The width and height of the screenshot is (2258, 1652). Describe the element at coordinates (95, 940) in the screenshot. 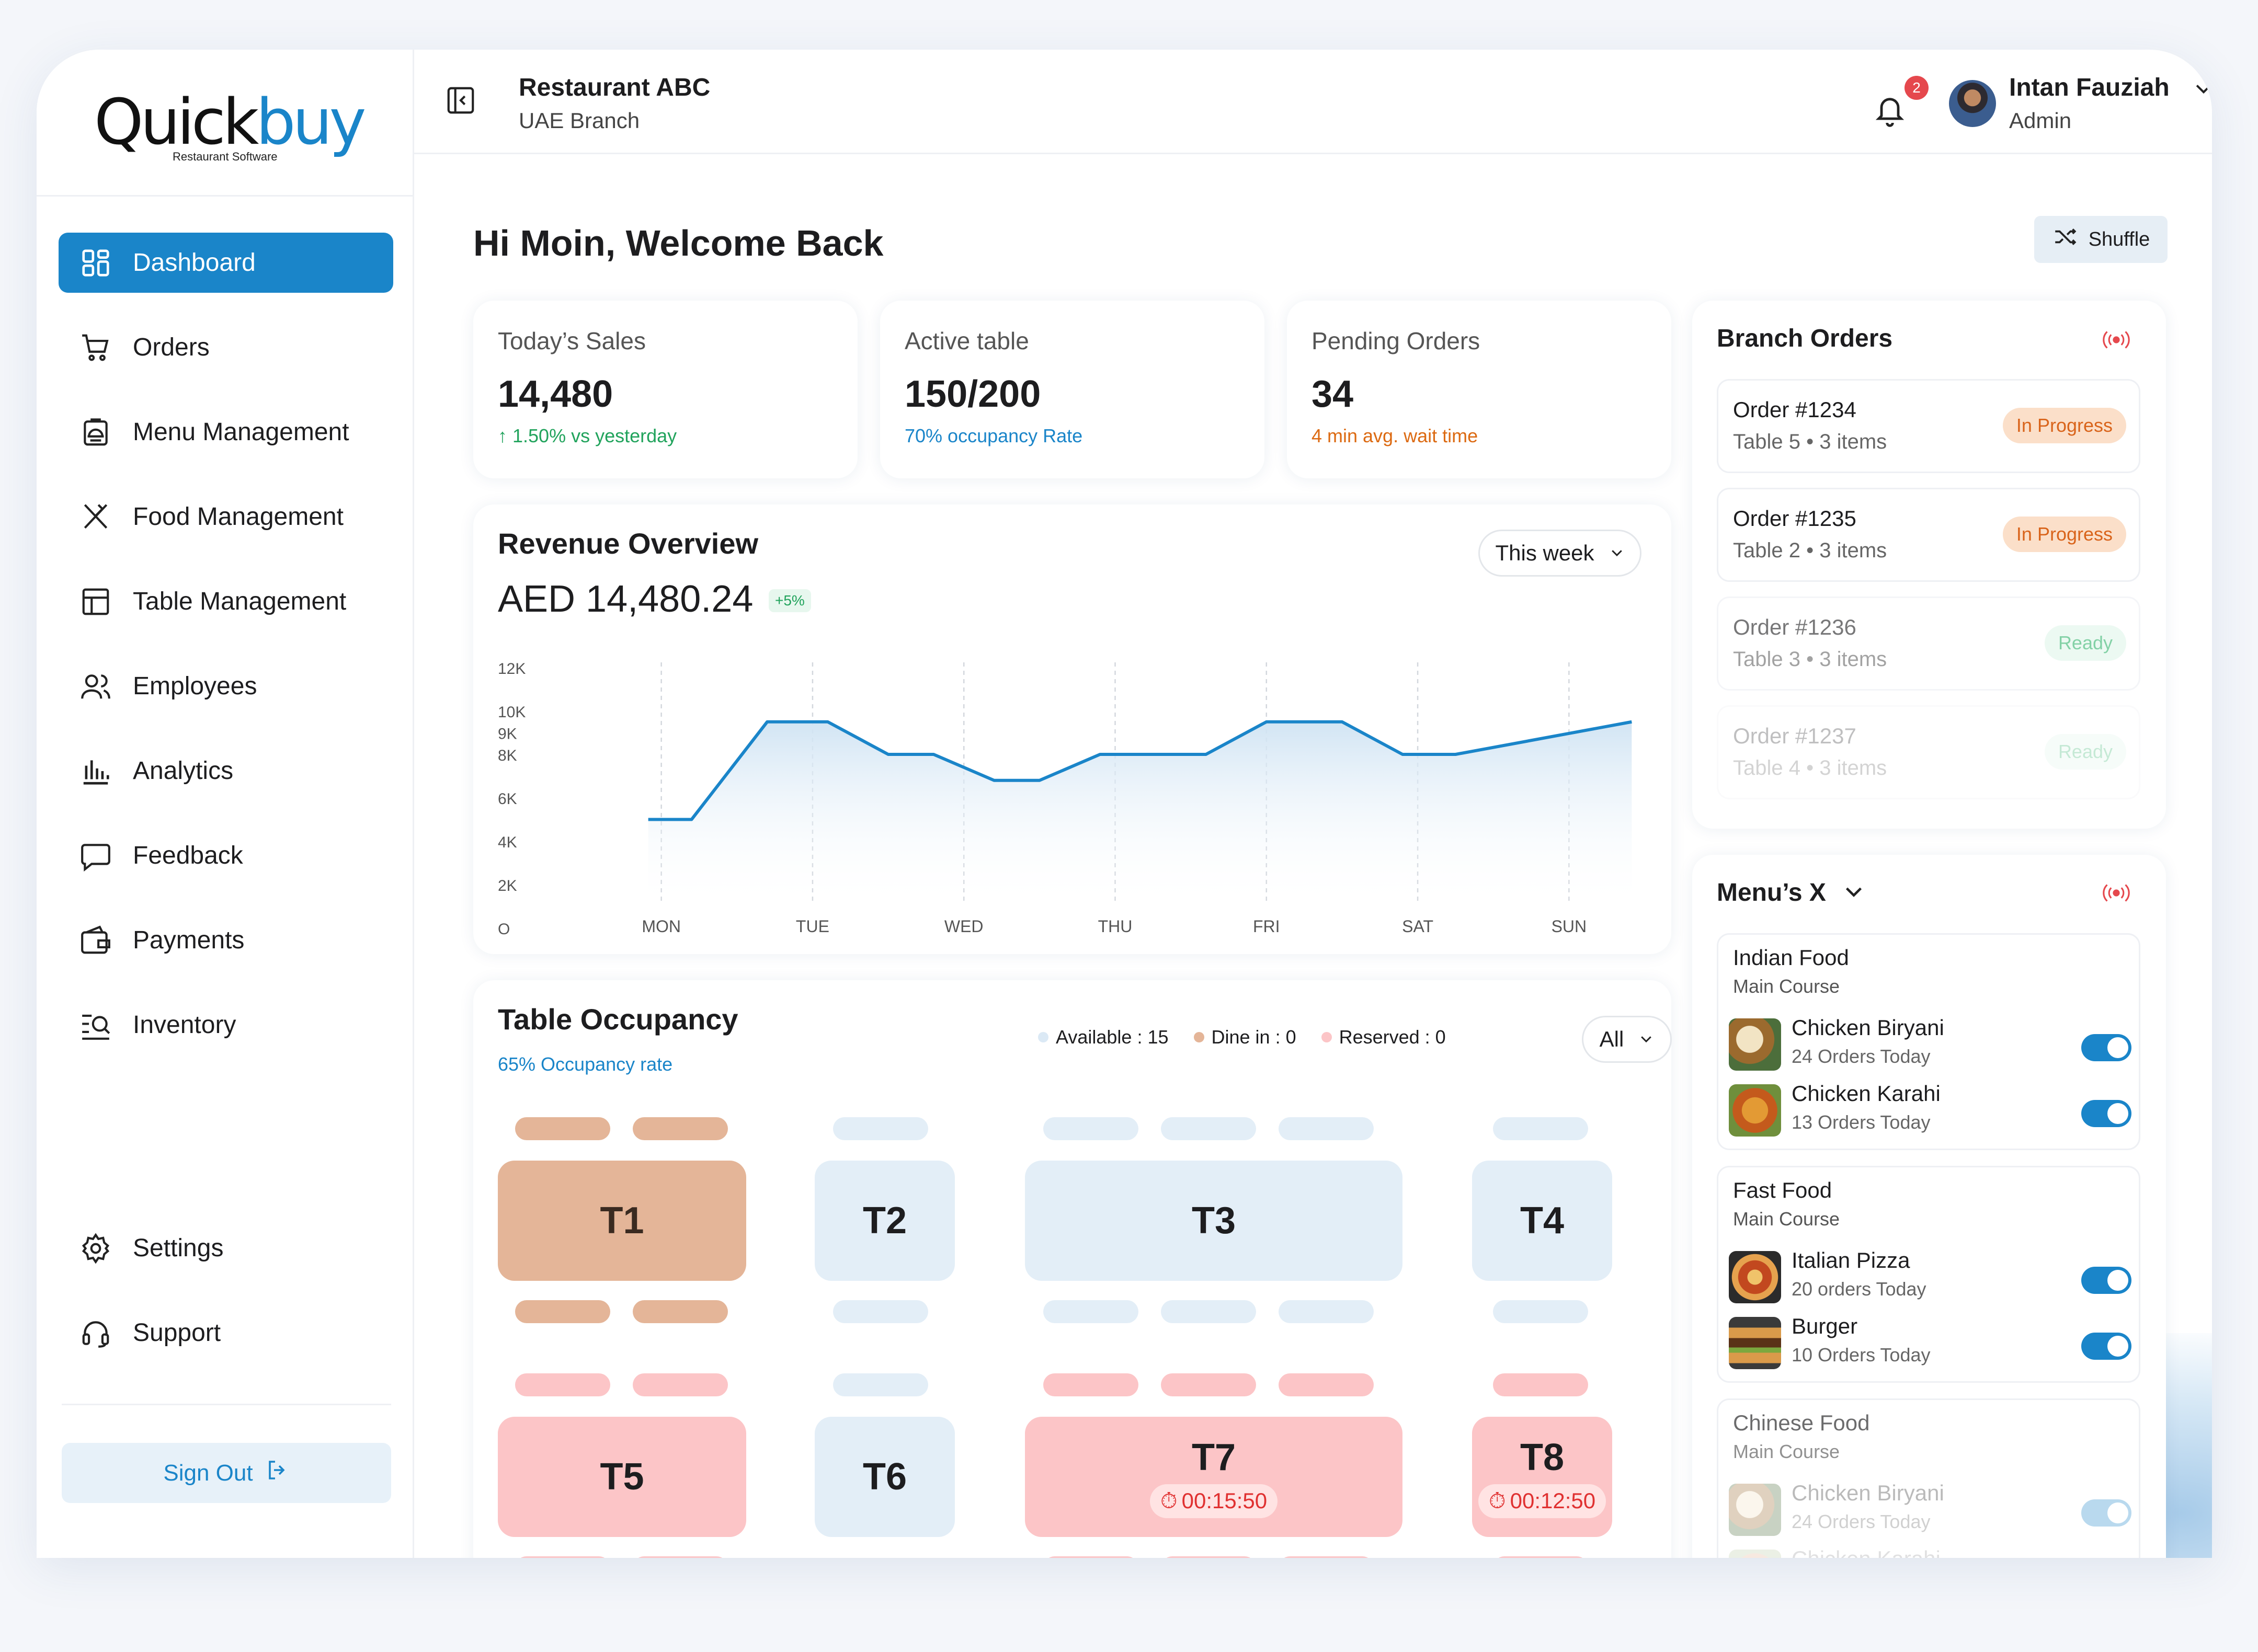

I see `wallet-icon` at that location.